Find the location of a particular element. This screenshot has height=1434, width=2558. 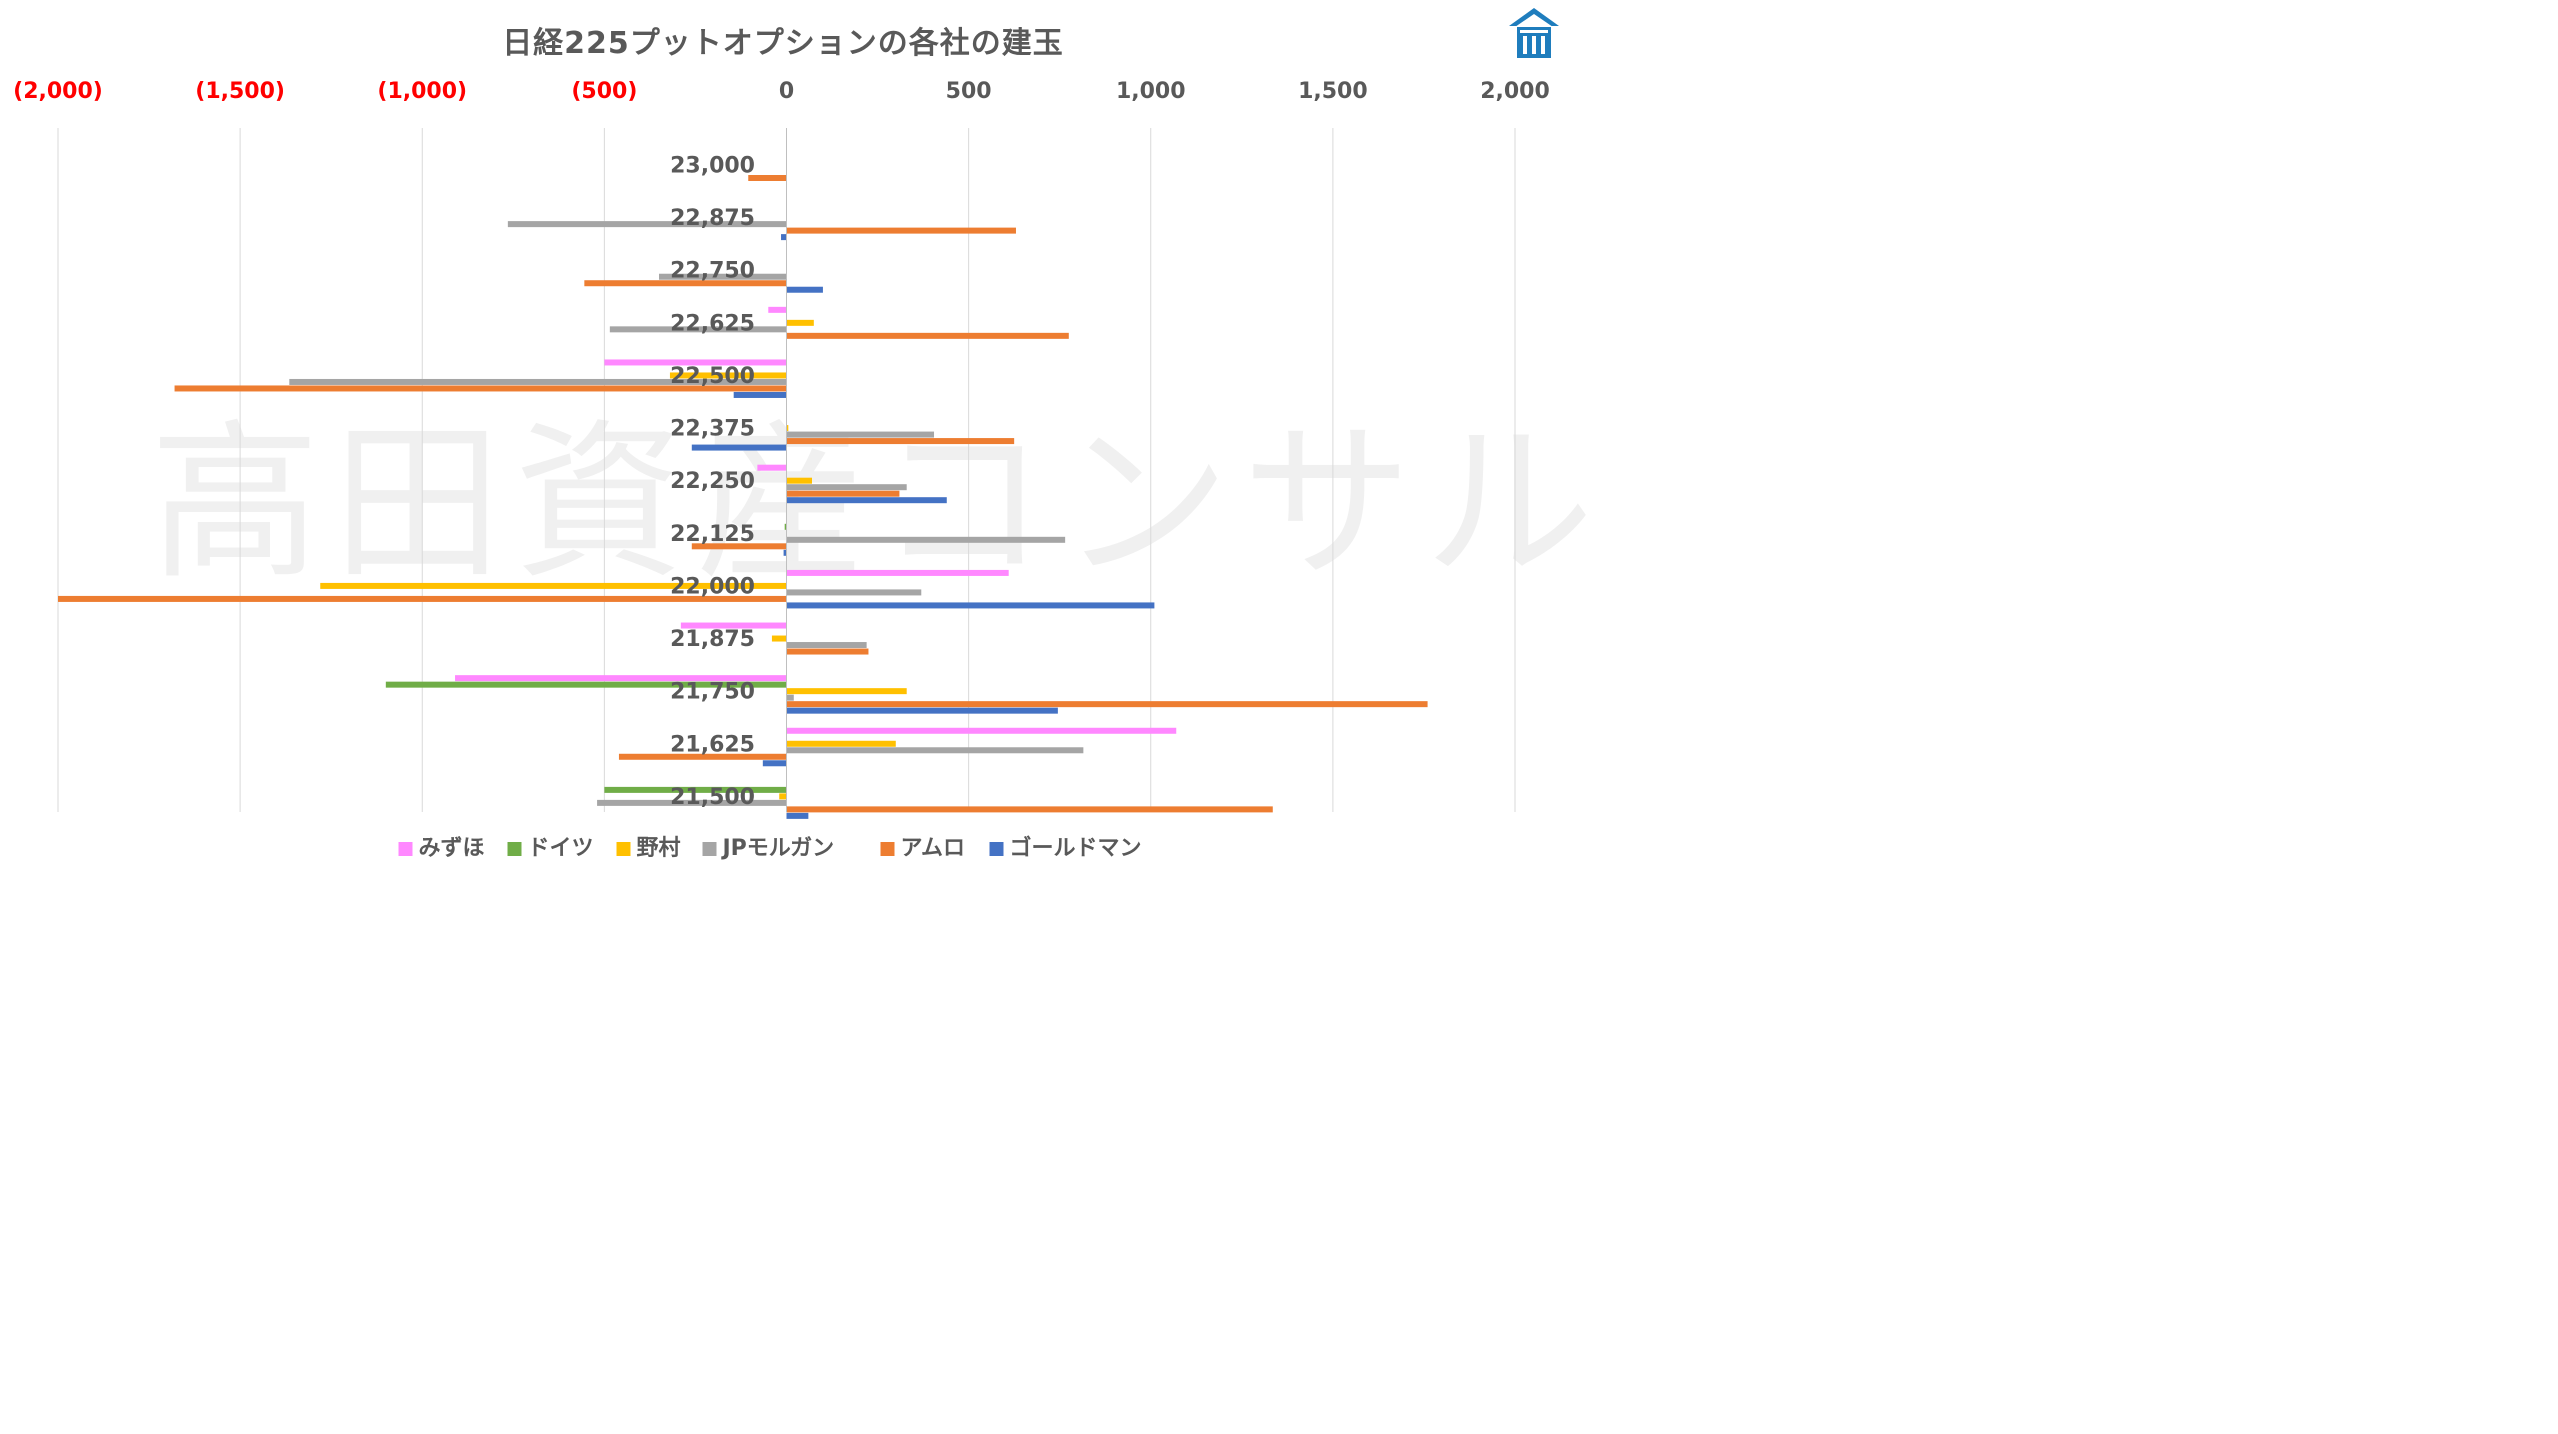

x-tick-label: 0 is located at coordinates (786, 91).